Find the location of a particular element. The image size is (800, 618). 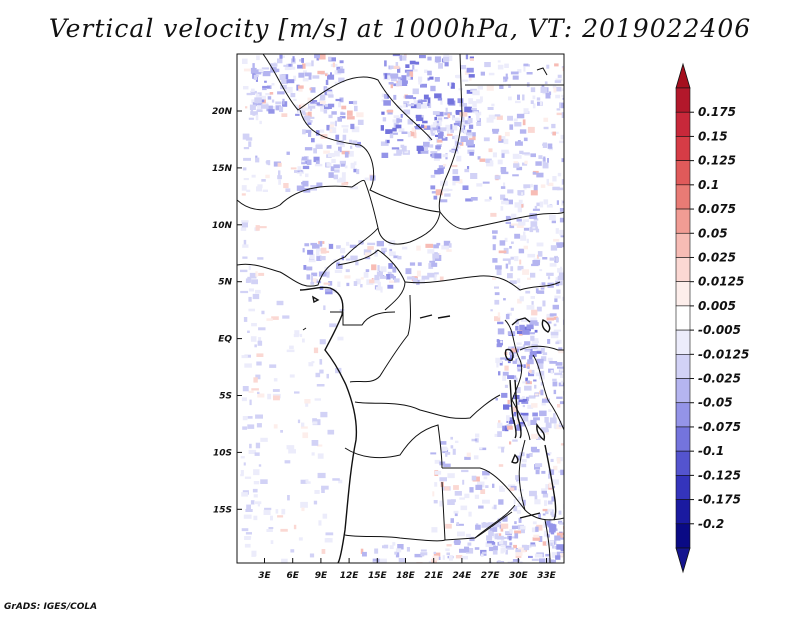

colorbar-label: 0.15 is located at coordinates (713, 136).